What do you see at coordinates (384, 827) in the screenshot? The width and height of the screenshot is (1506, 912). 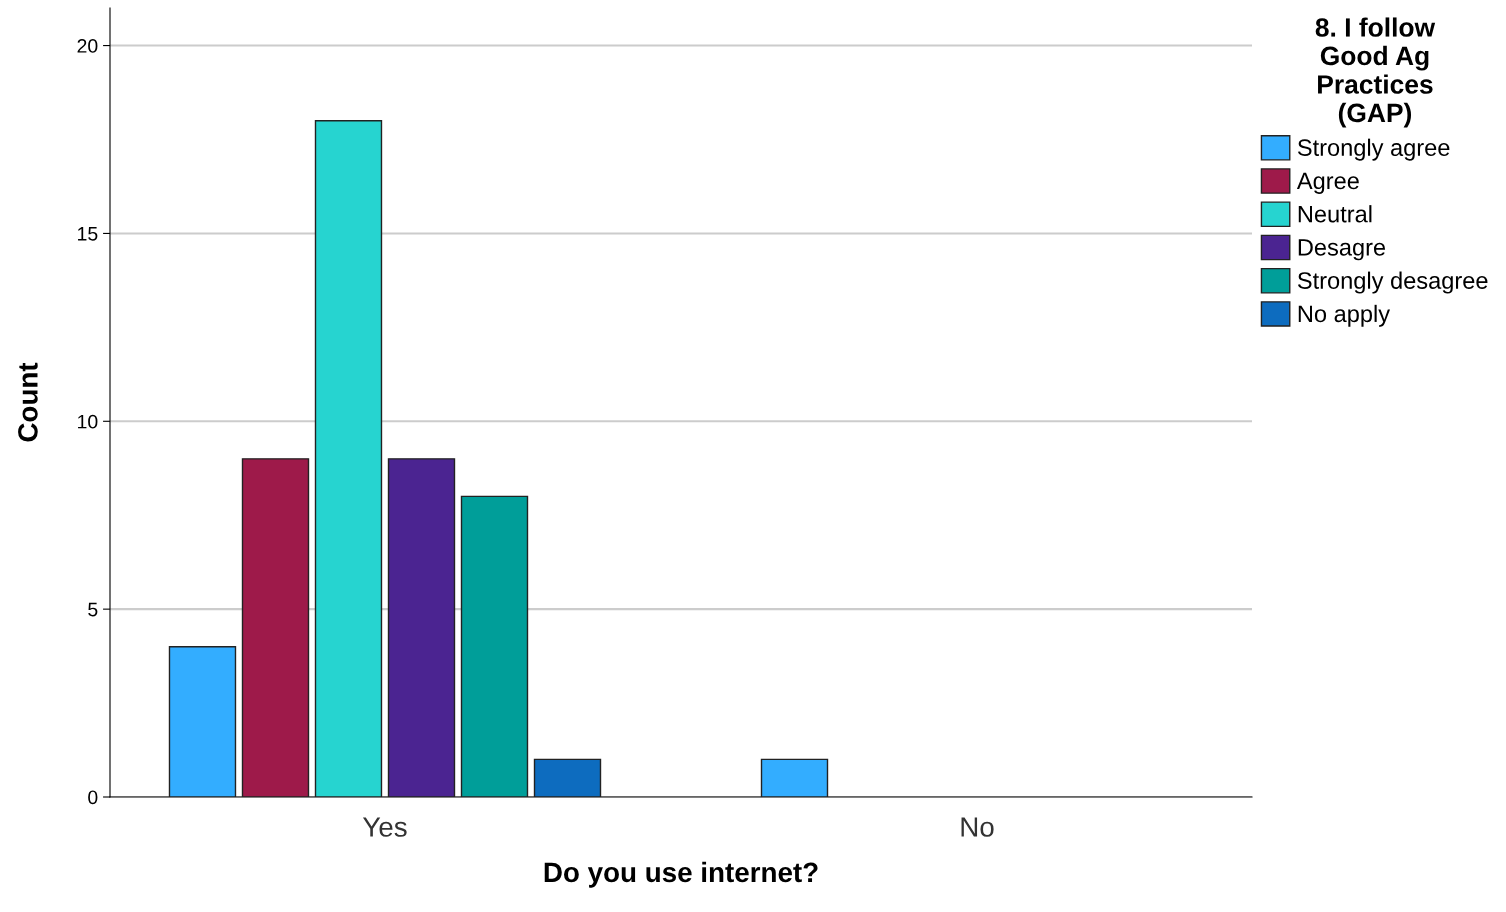 I see `x-tick-label: Yes` at bounding box center [384, 827].